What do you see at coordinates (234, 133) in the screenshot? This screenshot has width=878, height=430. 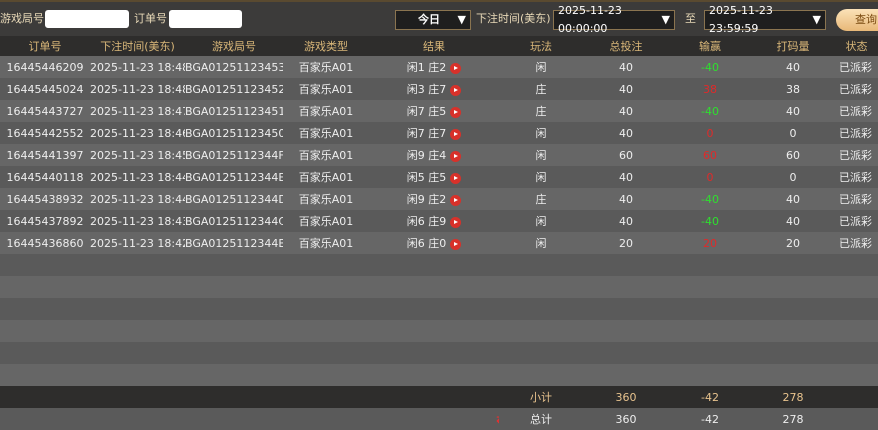 I see `round-value: BGA01251123450` at bounding box center [234, 133].